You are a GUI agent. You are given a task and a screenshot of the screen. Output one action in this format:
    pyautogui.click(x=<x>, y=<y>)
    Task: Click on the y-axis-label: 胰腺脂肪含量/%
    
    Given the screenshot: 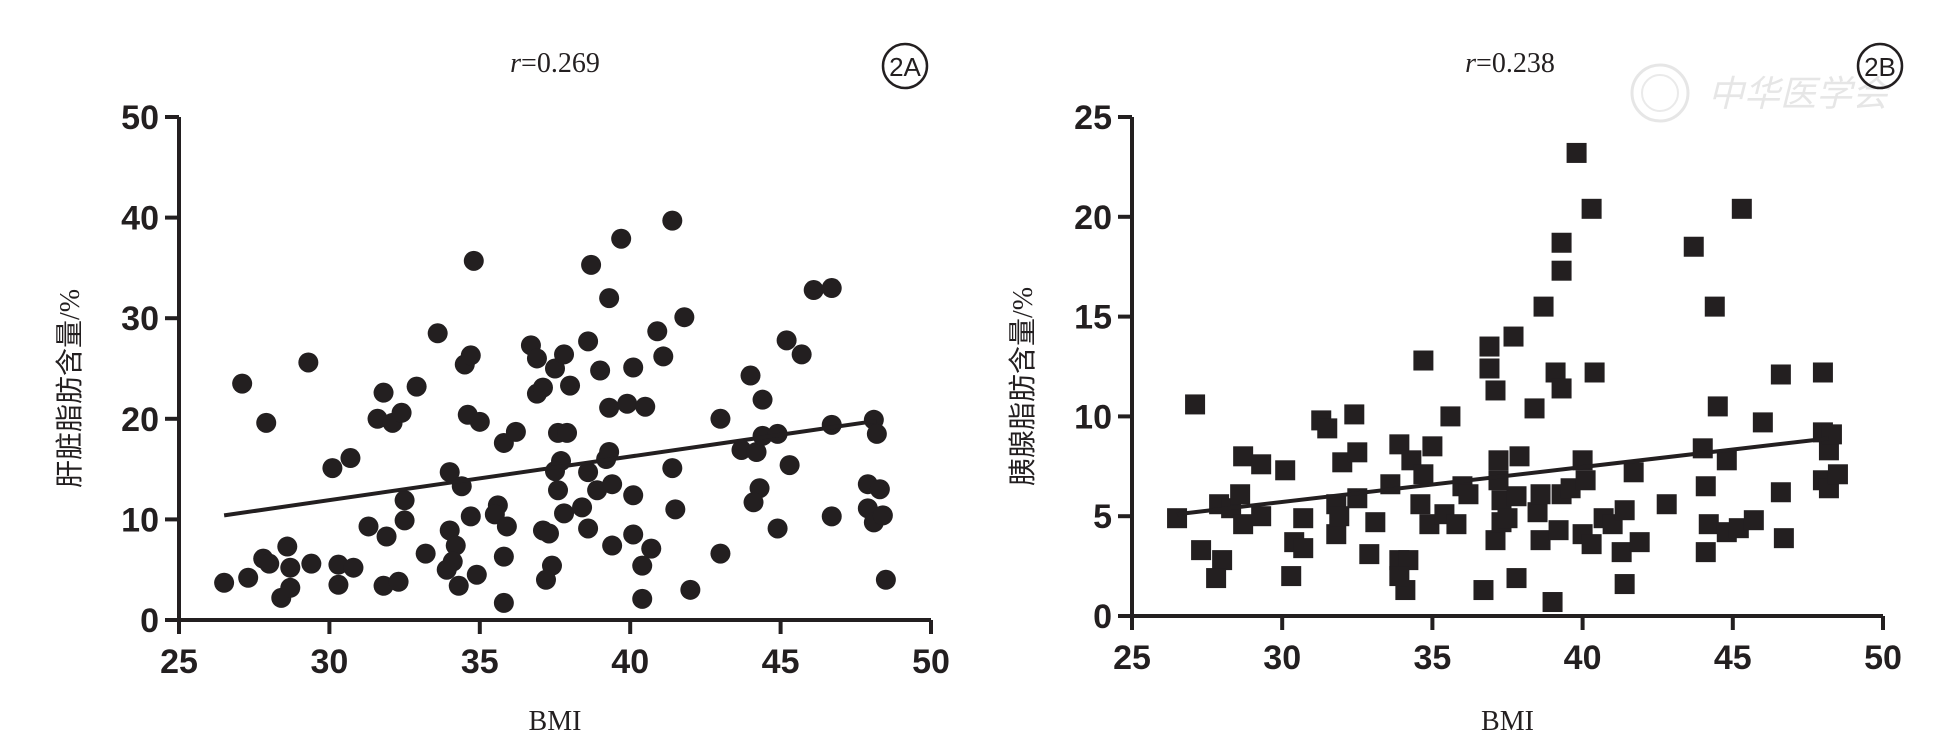 What is the action you would take?
    pyautogui.click(x=1023, y=386)
    